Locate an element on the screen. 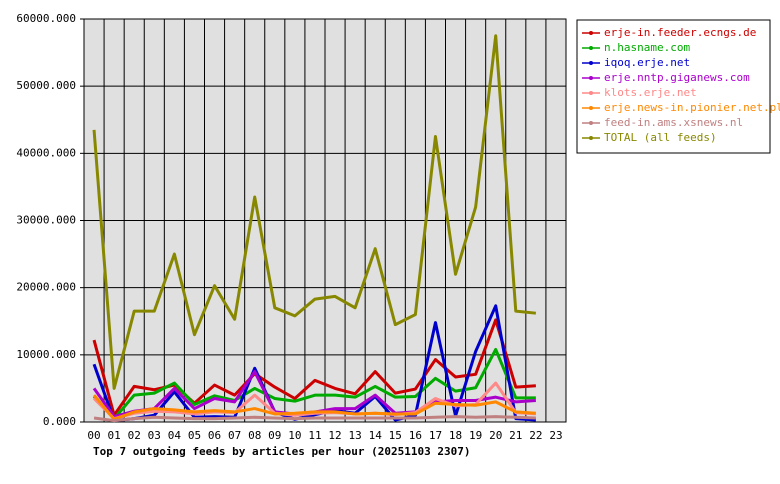 The height and width of the screenshot is (484, 780). y-tick-label: 50000.000 is located at coordinates (46, 85).